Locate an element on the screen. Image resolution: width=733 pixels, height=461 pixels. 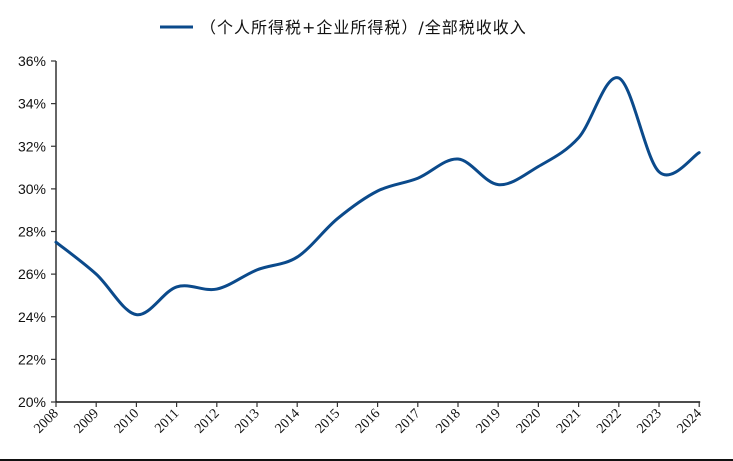
legend-label: （个人所得税+企业所得税）/全部税收收入 is located at coordinates (363, 27).